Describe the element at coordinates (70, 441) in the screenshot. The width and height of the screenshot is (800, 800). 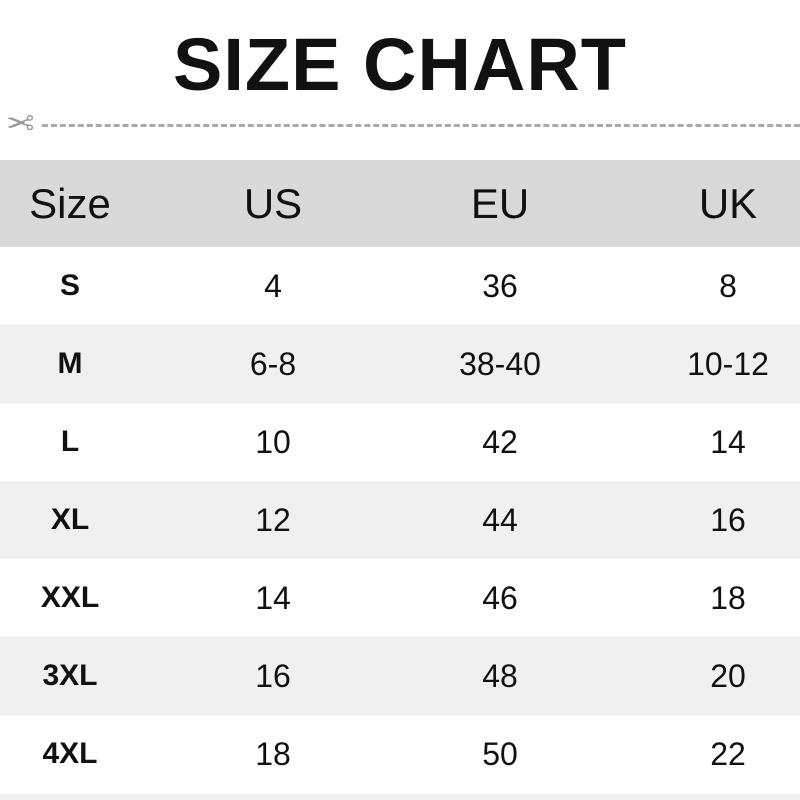
I see `cell-size: L` at that location.